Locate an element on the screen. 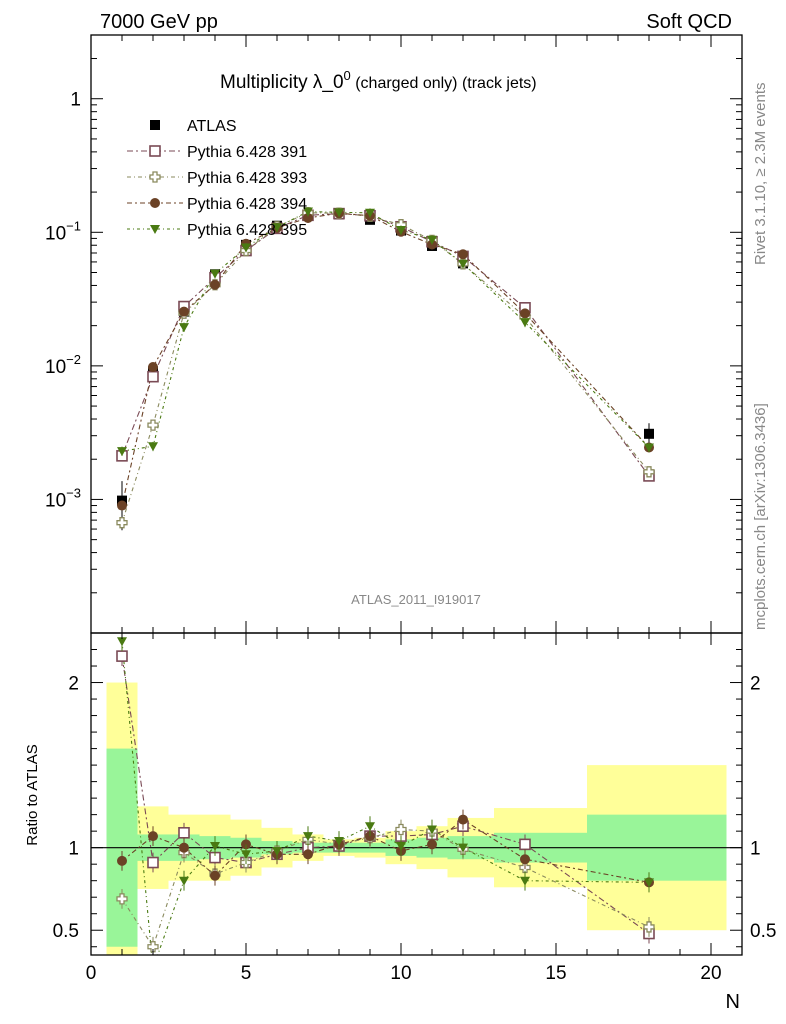 The width and height of the screenshot is (786, 1024). x-tick-label: 0 is located at coordinates (91, 973).